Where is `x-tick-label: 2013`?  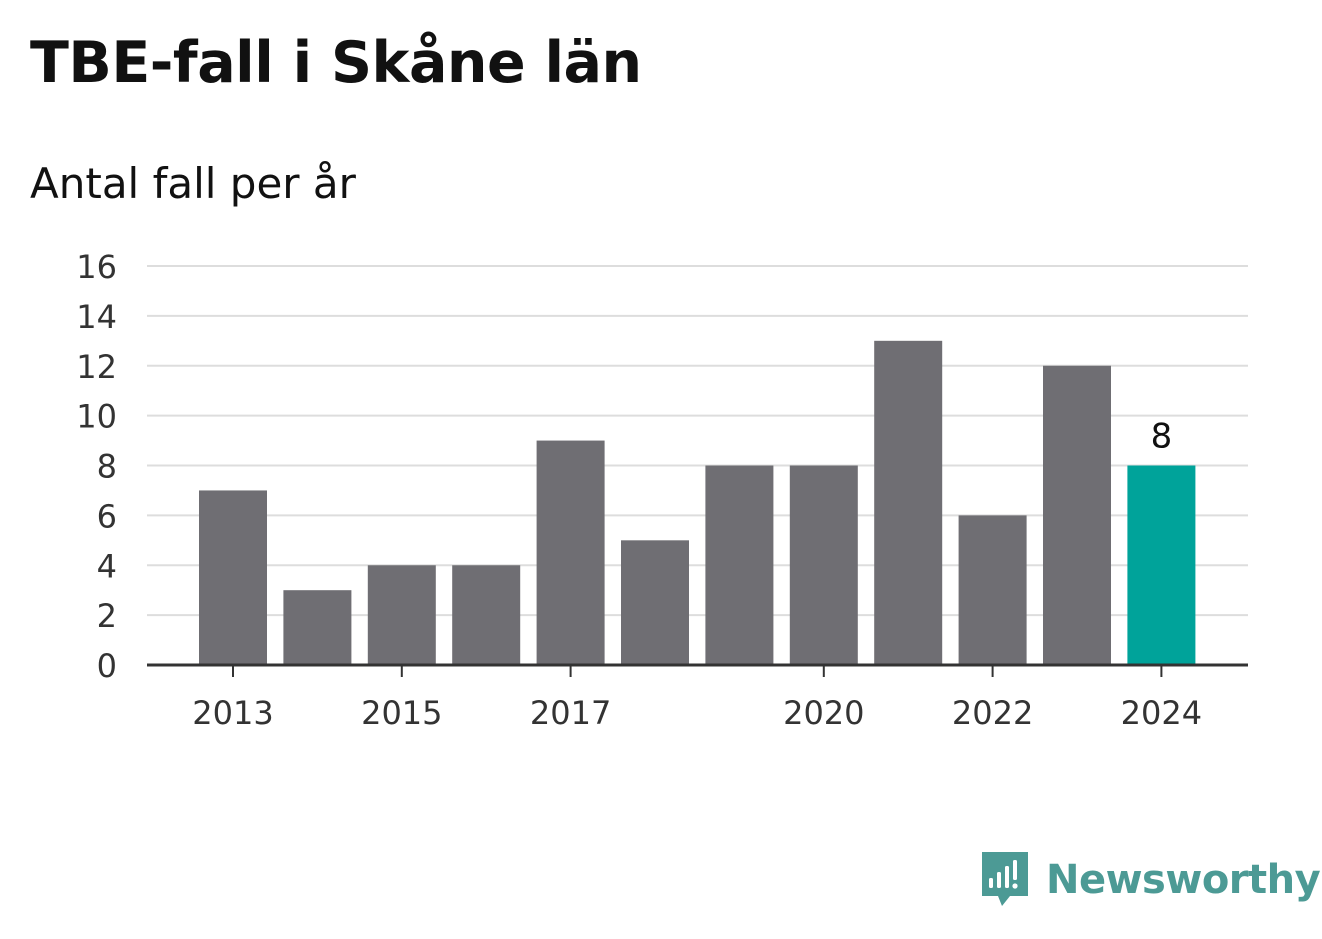
x-tick-label: 2013 is located at coordinates (232, 713).